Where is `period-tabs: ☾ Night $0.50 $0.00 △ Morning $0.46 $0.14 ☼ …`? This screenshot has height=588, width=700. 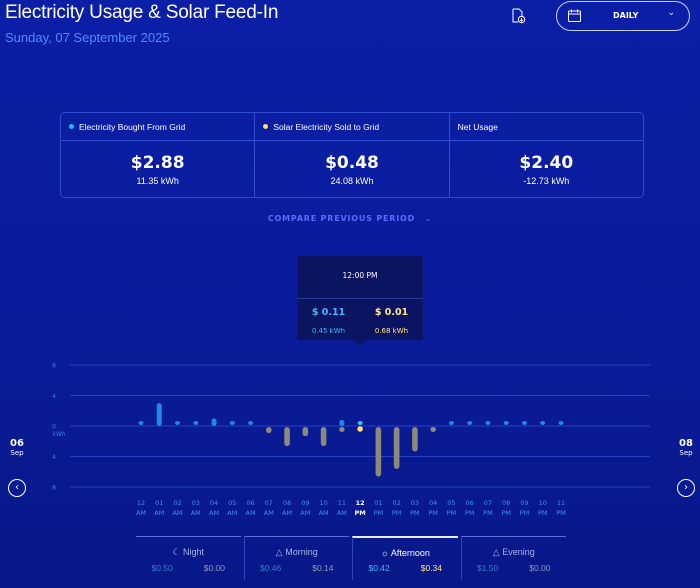 period-tabs: ☾ Night $0.50 $0.00 △ Morning $0.46 $0.14 ☼ … is located at coordinates (351, 558).